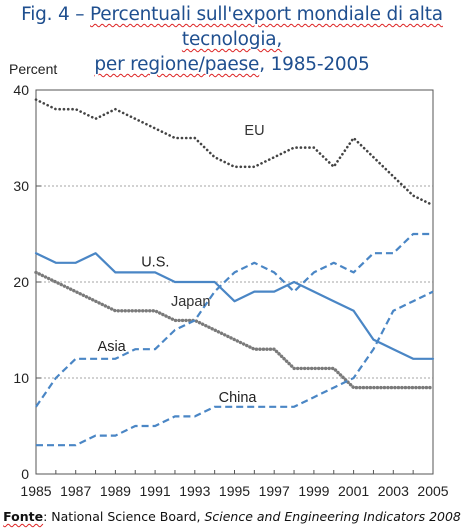 The width and height of the screenshot is (464, 531). What do you see at coordinates (314, 64) in the screenshot?
I see `figure-title-text-2b: , 1985-2005` at bounding box center [314, 64].